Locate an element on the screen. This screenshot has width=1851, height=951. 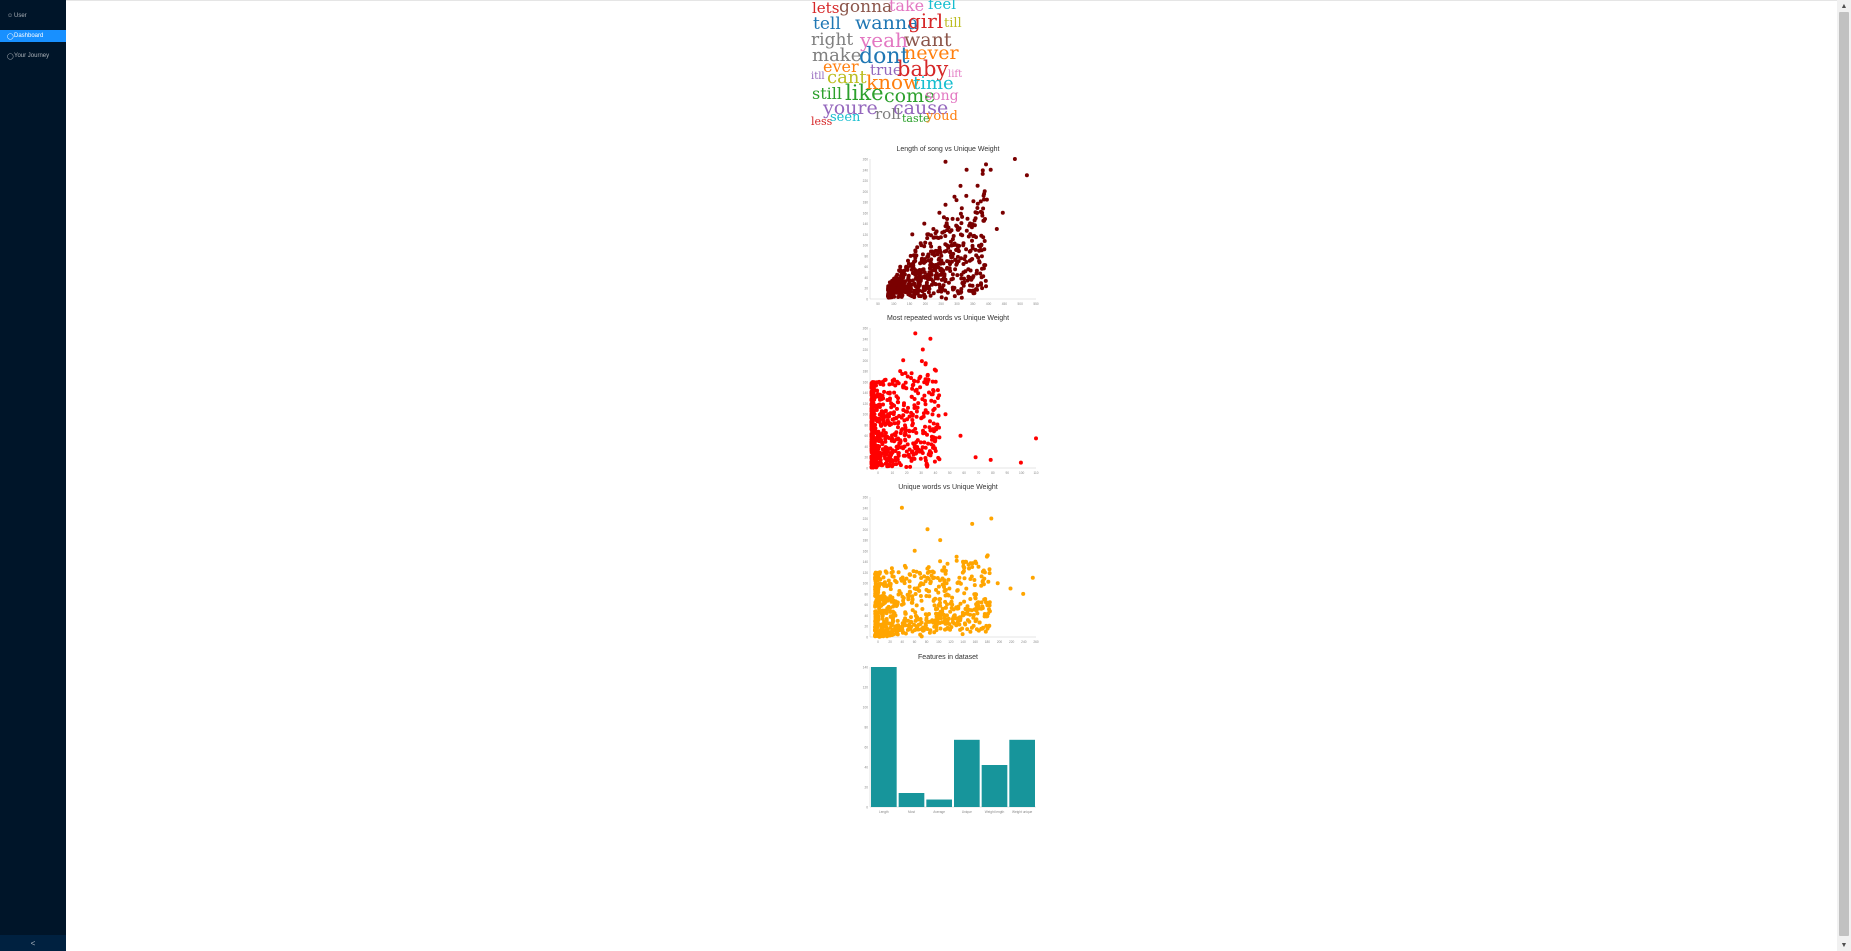
y-tick-label: 100 is located at coordinates (866, 708).